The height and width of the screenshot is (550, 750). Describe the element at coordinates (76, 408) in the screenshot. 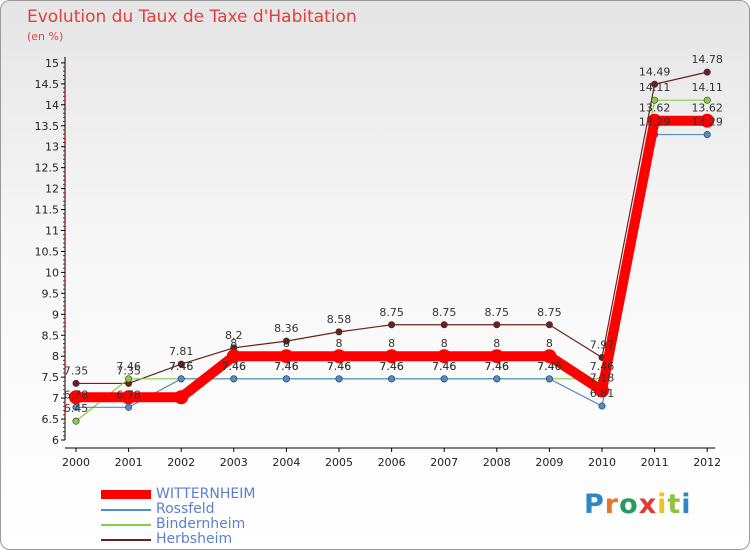

I see `data-label: 6.45` at that location.